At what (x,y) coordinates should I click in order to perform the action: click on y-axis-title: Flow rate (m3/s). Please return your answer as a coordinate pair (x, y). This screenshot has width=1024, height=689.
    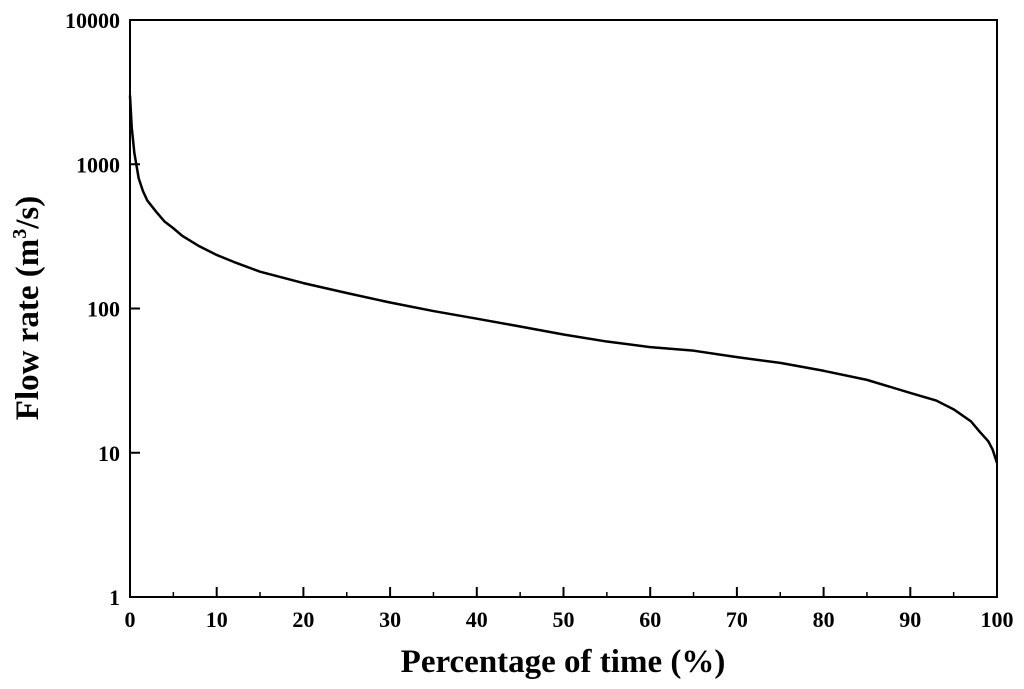
    Looking at the image, I should click on (27, 308).